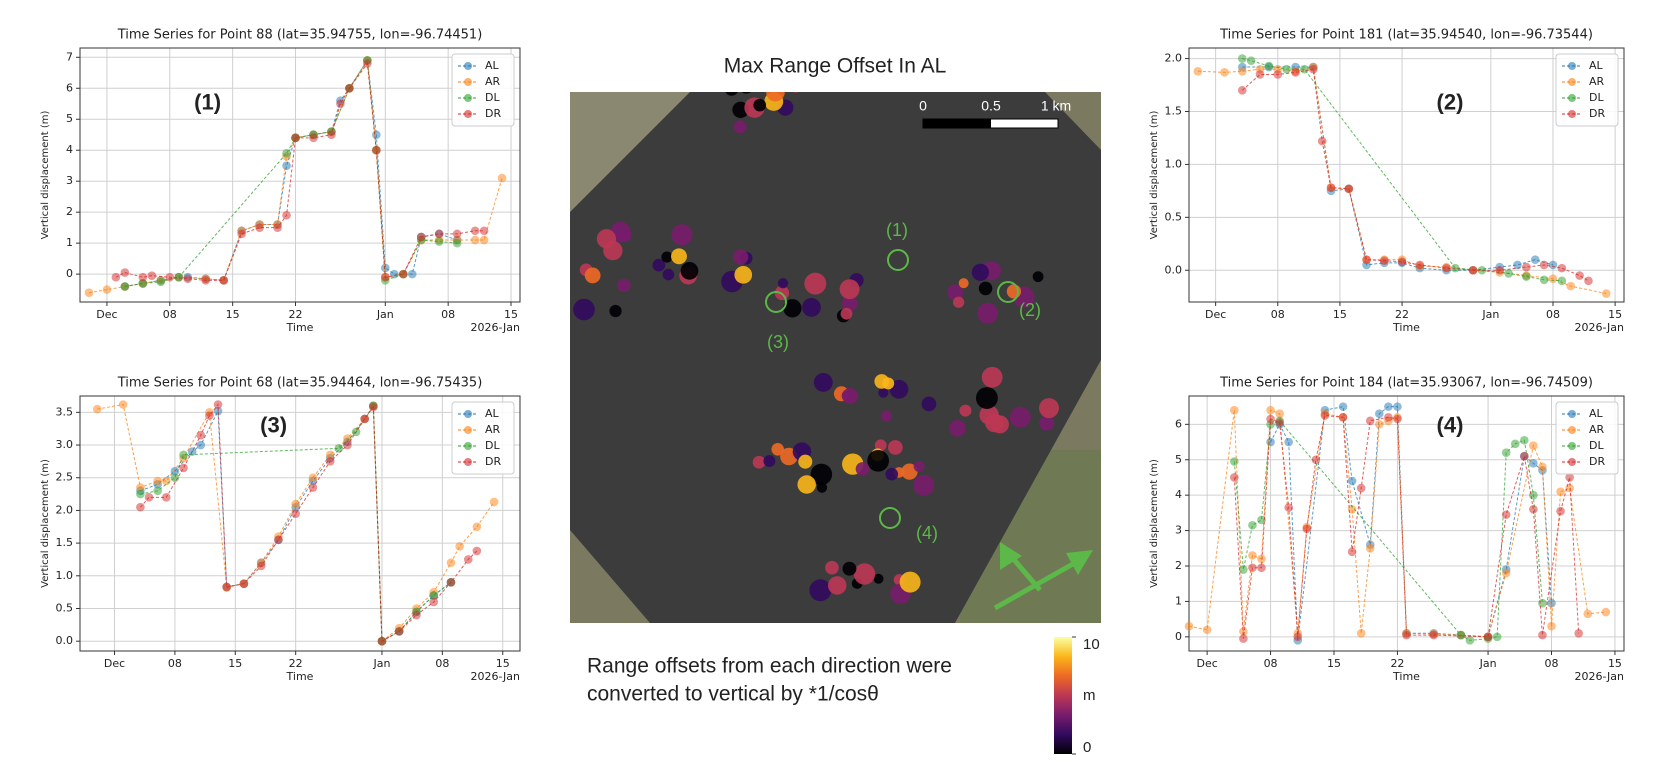 This screenshot has height=776, width=1656. I want to click on legend-label: DL, so click(492, 97).